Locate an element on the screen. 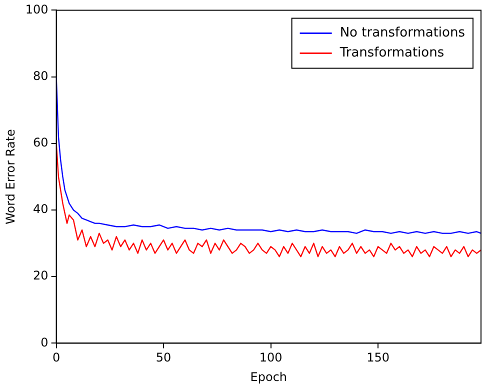 Image resolution: width=487 pixels, height=387 pixels. y-tick-label: 0 is located at coordinates (44, 342).